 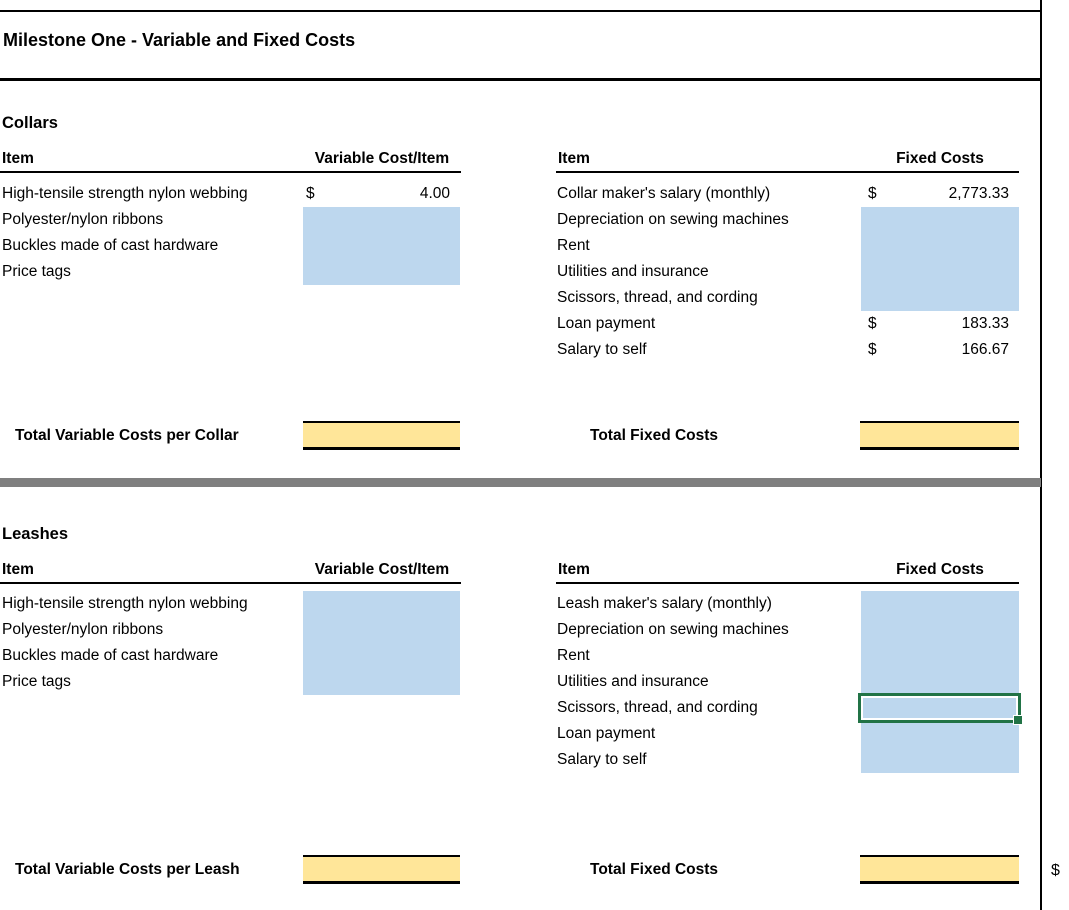 I want to click on item-label: Leash maker's salary (monthly), so click(x=664, y=603).